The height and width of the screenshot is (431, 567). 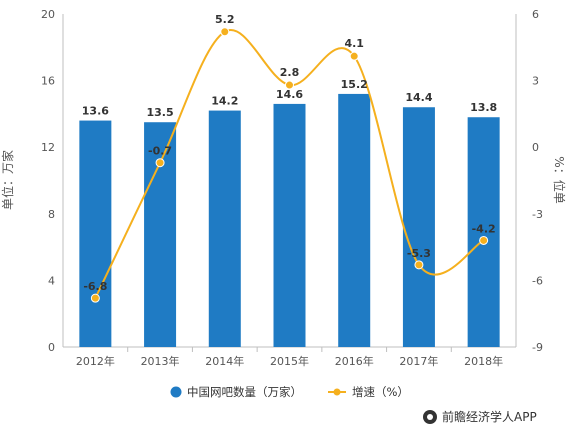 I want to click on bar-value-label: 14.4, so click(x=418, y=97).